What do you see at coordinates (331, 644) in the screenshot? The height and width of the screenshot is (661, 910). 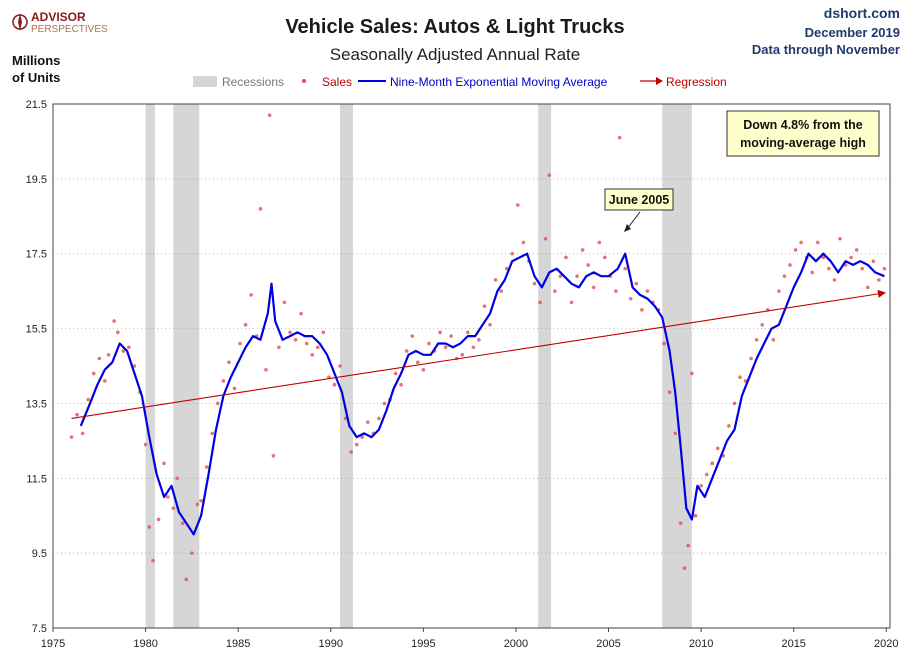 I see `x-tick-label: 1990` at bounding box center [331, 644].